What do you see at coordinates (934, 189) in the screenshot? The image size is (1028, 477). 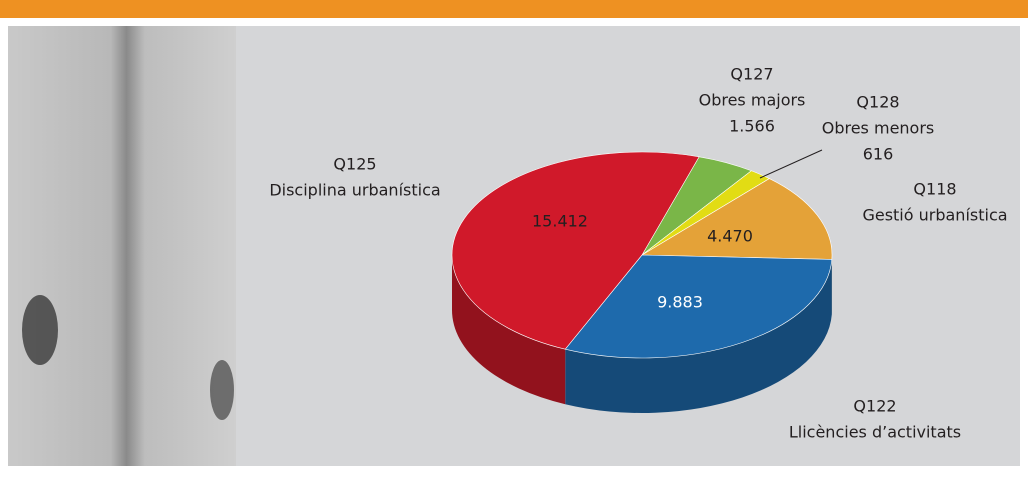 I see `label-code: Q118` at bounding box center [934, 189].